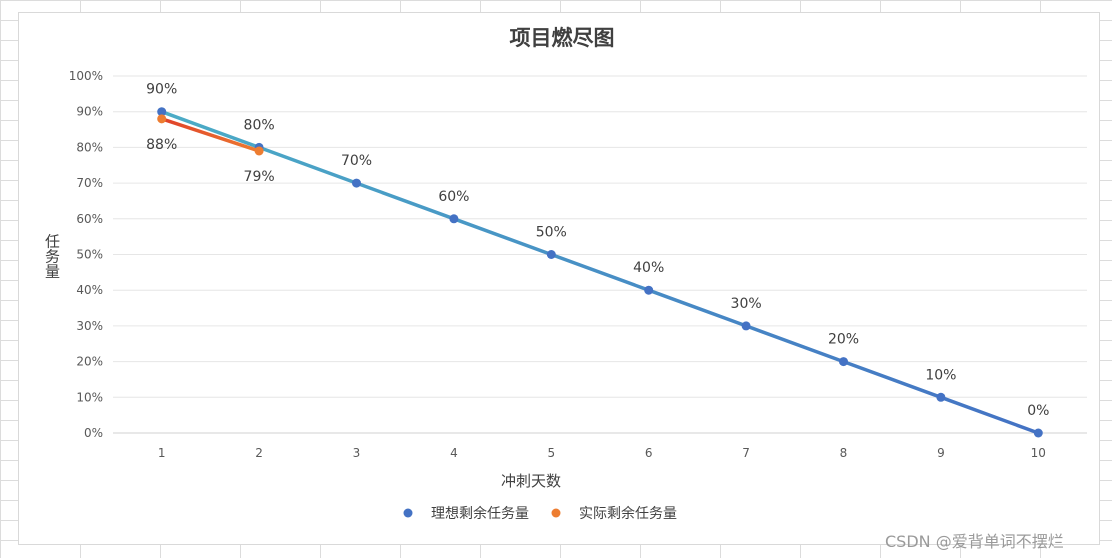 The width and height of the screenshot is (1112, 558). I want to click on x-tick-label: 7, so click(746, 453).